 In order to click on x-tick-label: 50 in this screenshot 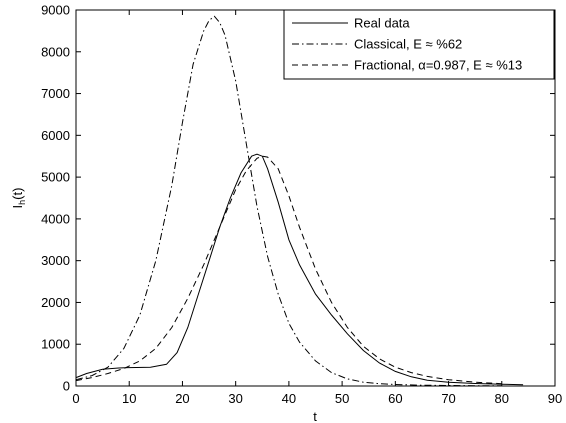, I will do `click(342, 398)`.